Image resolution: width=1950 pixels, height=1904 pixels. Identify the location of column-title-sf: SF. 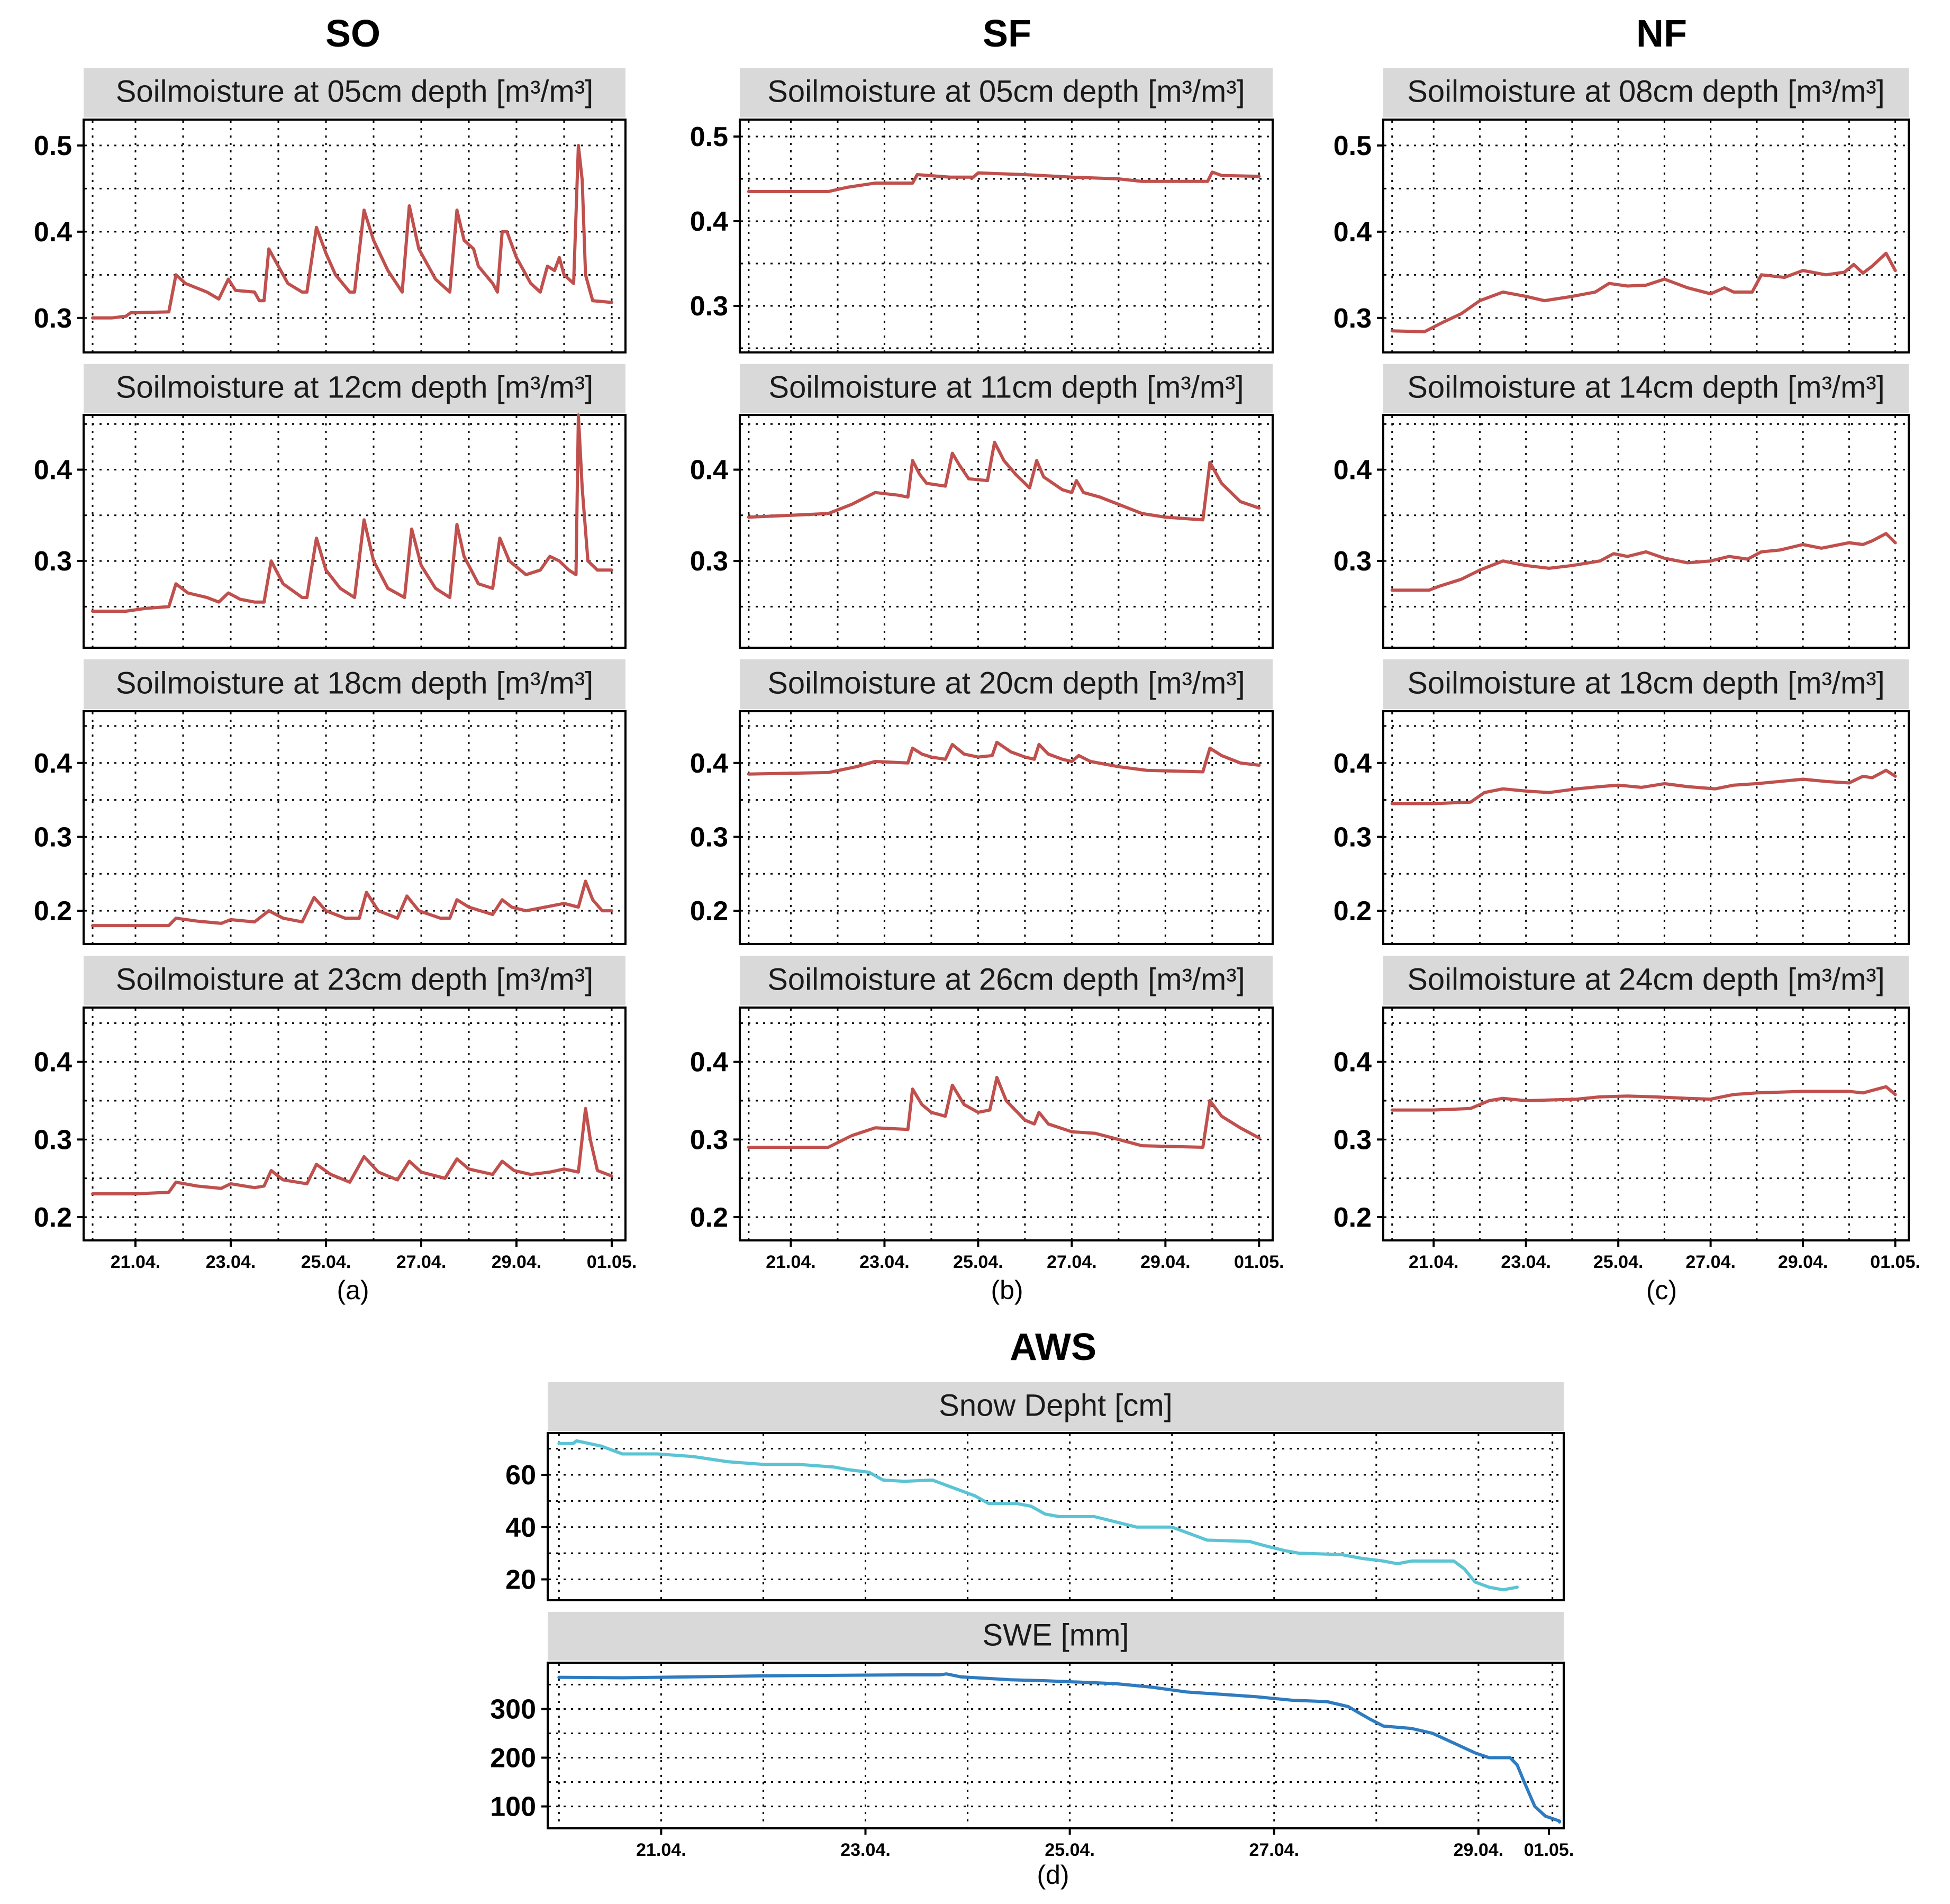
(1007, 34).